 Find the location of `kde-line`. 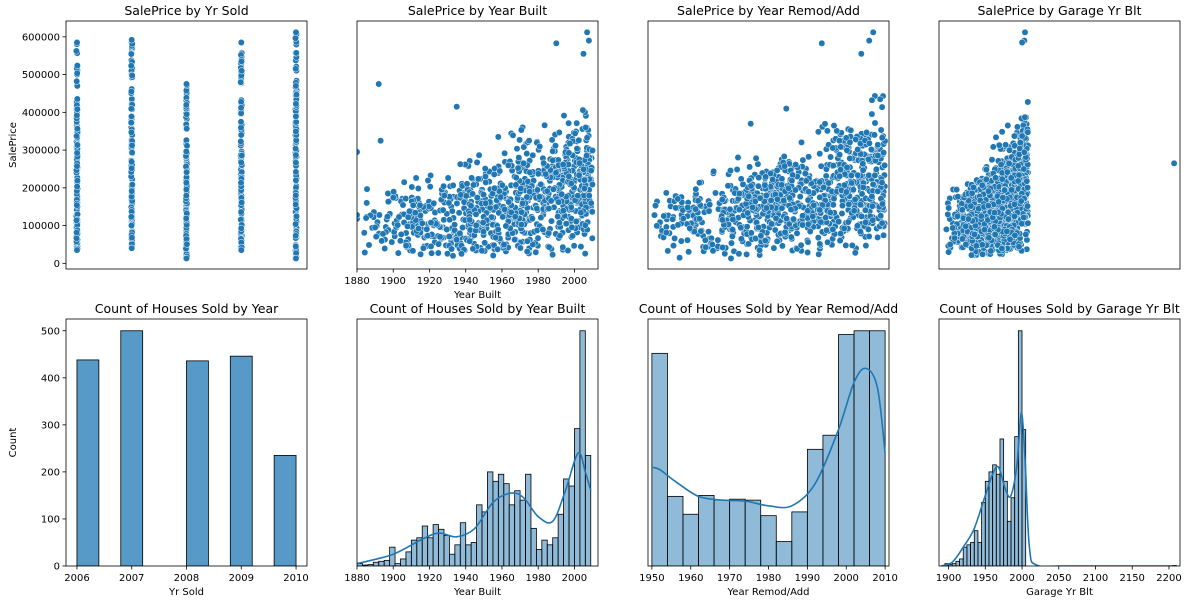

kde-line is located at coordinates (1056, 489).